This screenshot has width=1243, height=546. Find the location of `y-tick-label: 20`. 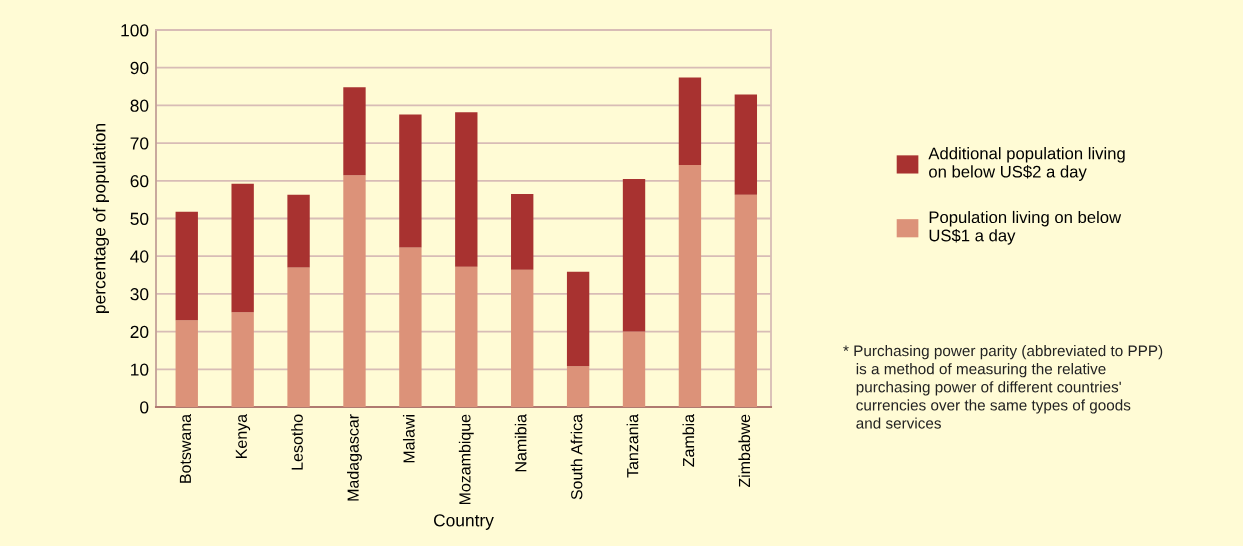

y-tick-label: 20 is located at coordinates (139, 332).